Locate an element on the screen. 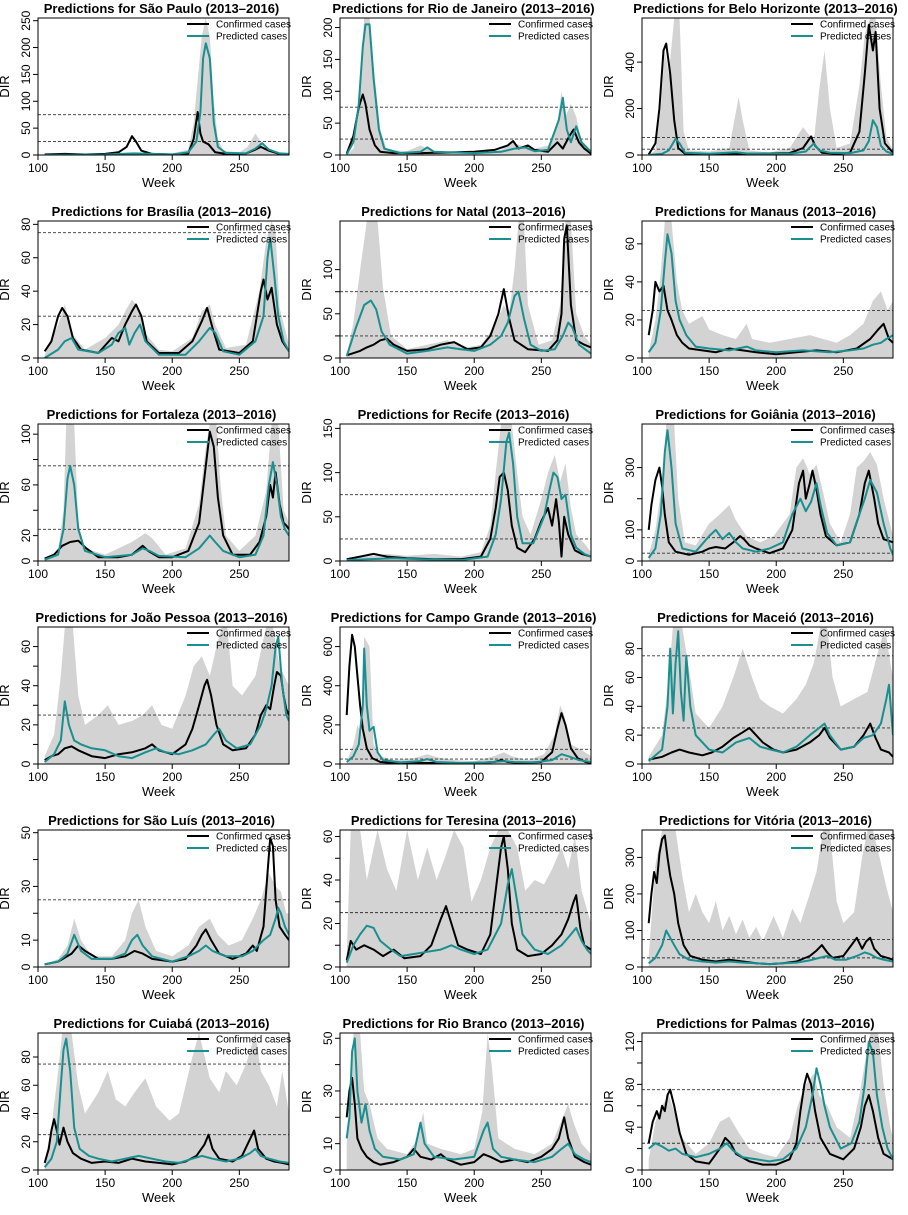 The height and width of the screenshot is (1215, 908). chart-title: Predictions for Vitória (2013–2016) is located at coordinates (765, 820).